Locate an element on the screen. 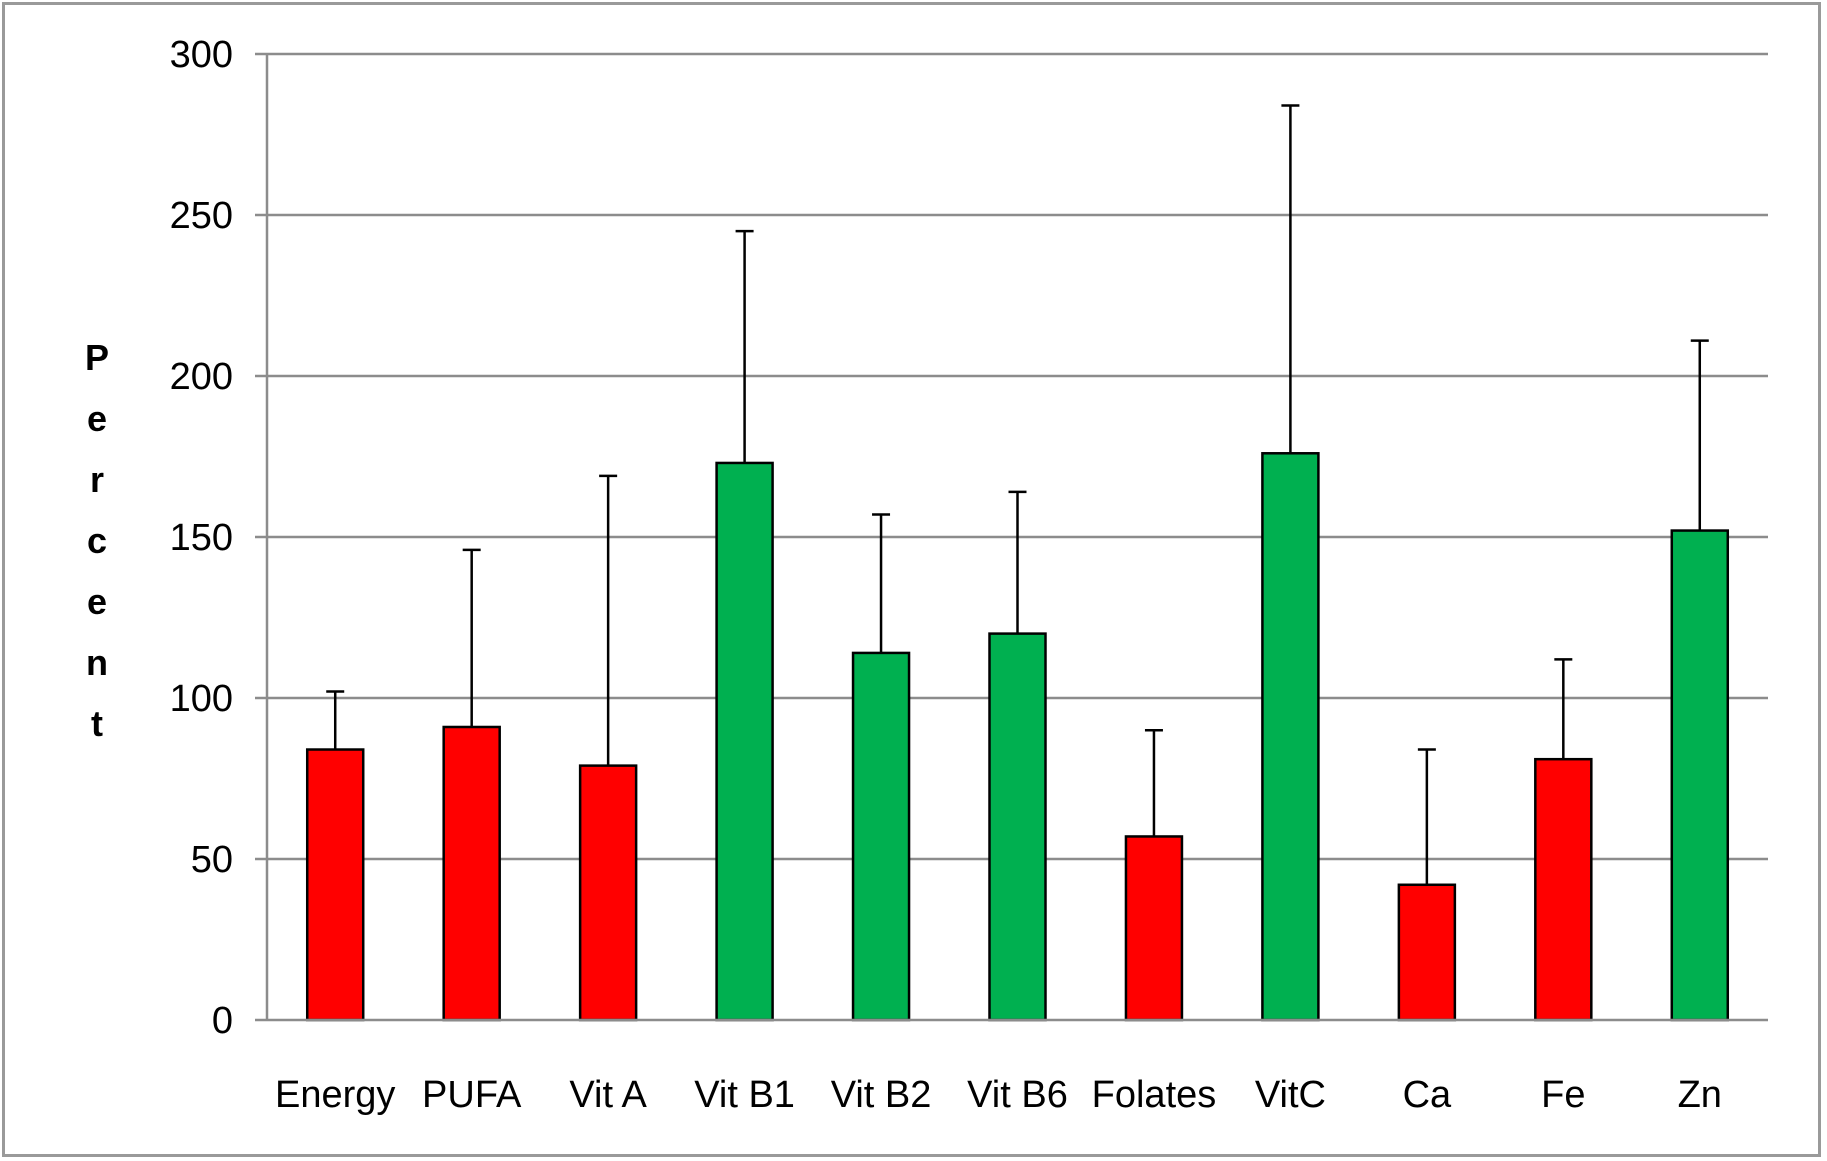  y-tick-label: 100 is located at coordinates (201, 699).